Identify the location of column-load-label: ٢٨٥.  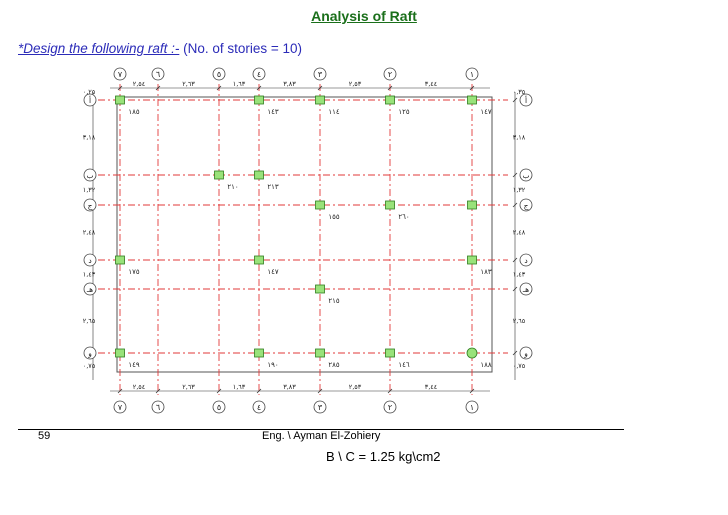
(334, 365).